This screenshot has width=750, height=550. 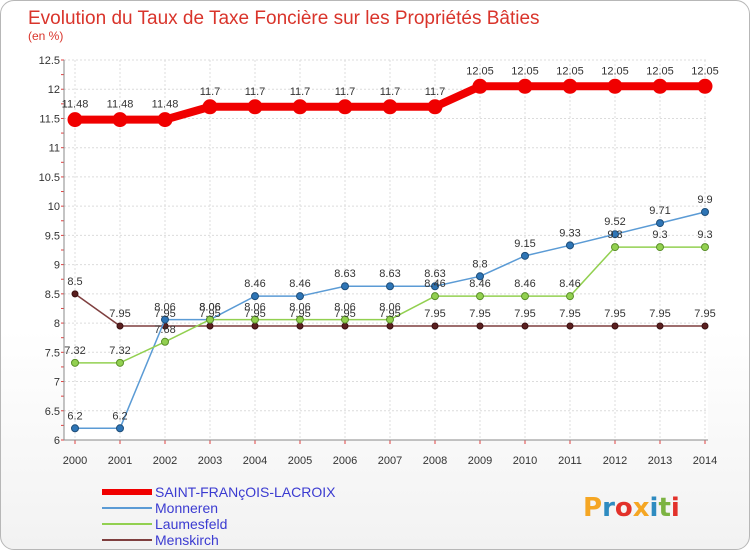 What do you see at coordinates (119, 416) in the screenshot?
I see `data-label: 6.2` at bounding box center [119, 416].